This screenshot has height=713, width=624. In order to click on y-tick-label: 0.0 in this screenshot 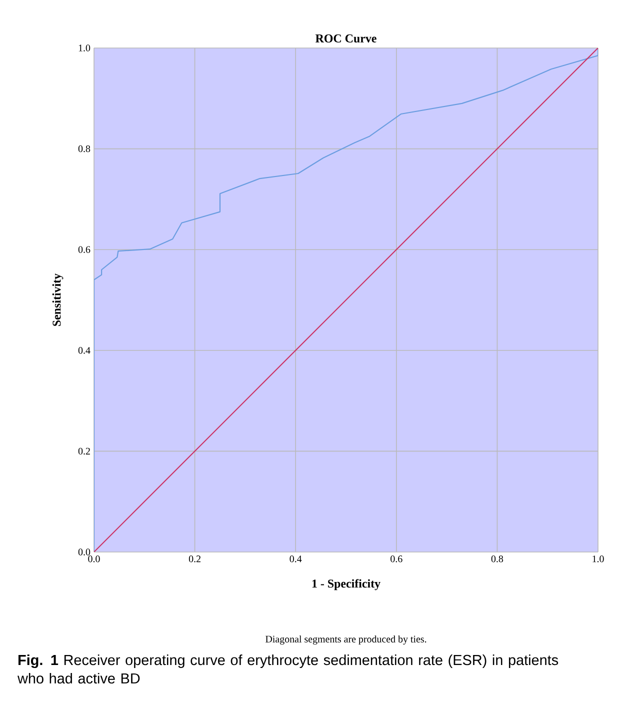, I will do `click(84, 552)`.